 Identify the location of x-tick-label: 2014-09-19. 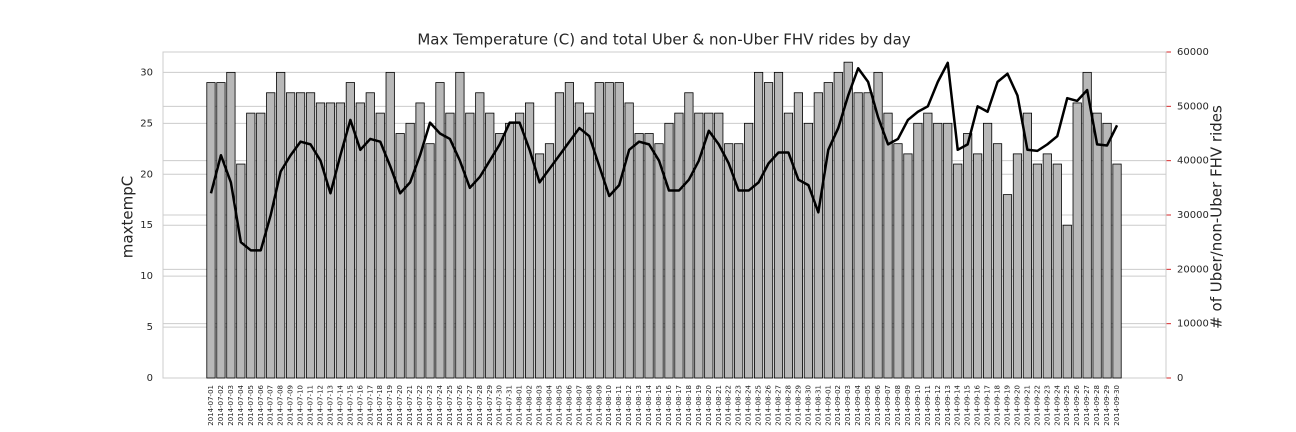
(1008, 405).